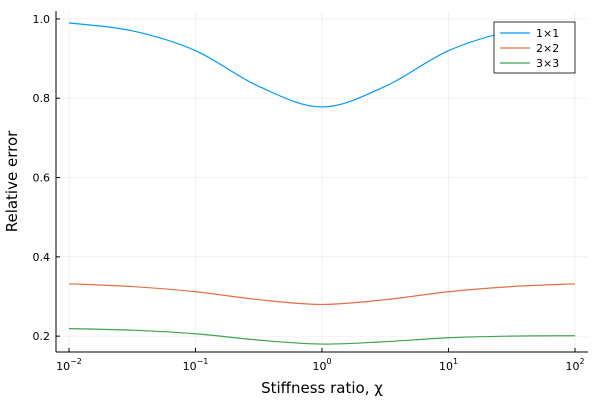 Image resolution: width=600 pixels, height=400 pixels. What do you see at coordinates (547, 48) in the screenshot?
I see `legend-label: 2×2` at bounding box center [547, 48].